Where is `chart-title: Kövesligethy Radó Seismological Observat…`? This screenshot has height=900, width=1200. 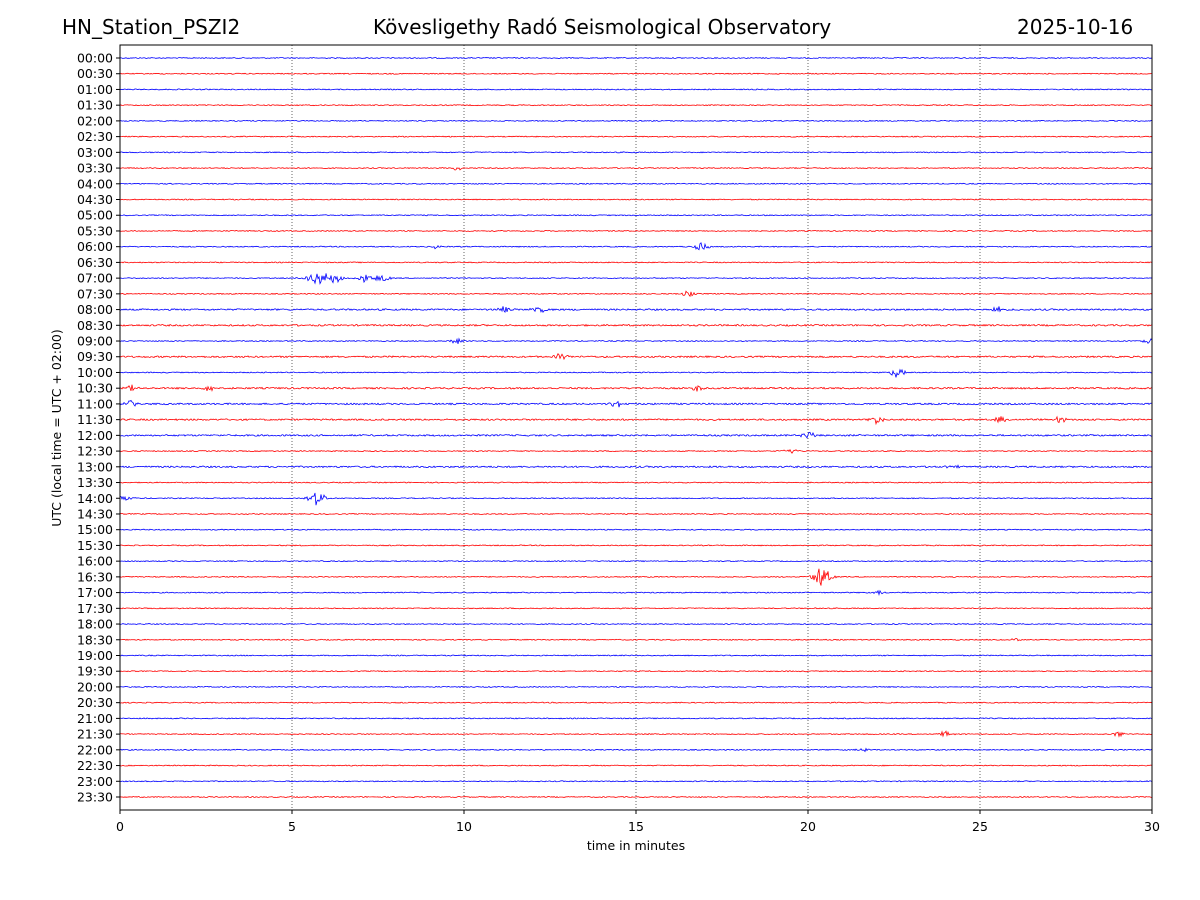 chart-title: Kövesligethy Radó Seismological Observat… is located at coordinates (602, 27).